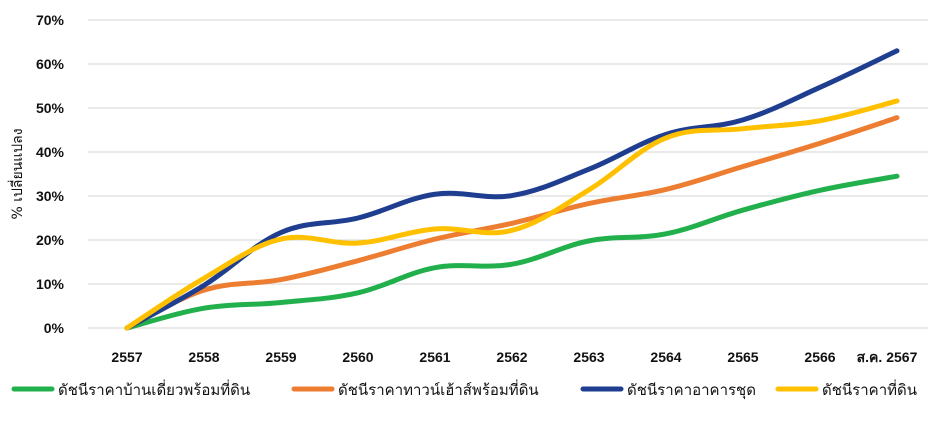 The width and height of the screenshot is (940, 425). What do you see at coordinates (357, 357) in the screenshot?
I see `x-tick-label: 2560` at bounding box center [357, 357].